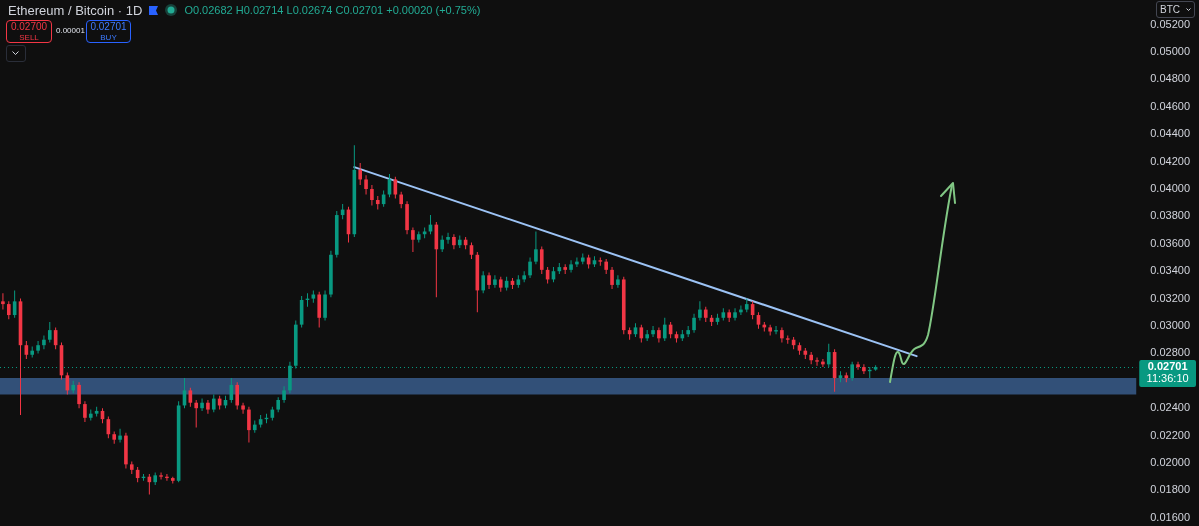 The height and width of the screenshot is (526, 1199). What do you see at coordinates (1170, 270) in the screenshot?
I see `y-tick-label: 0.03400` at bounding box center [1170, 270].